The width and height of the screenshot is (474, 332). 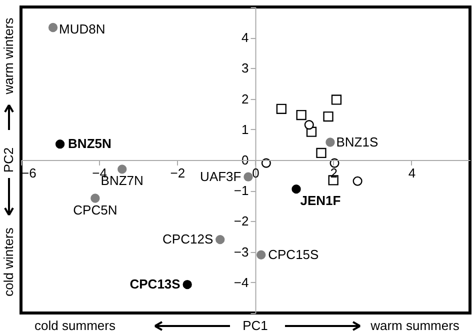 I want to click on annotation: JEN1F, so click(x=320, y=200).